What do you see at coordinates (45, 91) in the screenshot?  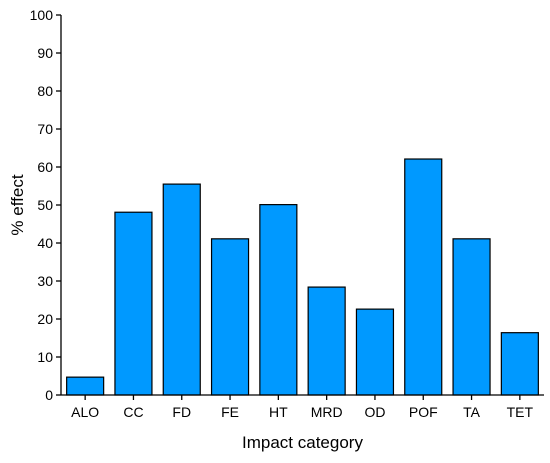 I see `y-tick-label: 80` at bounding box center [45, 91].